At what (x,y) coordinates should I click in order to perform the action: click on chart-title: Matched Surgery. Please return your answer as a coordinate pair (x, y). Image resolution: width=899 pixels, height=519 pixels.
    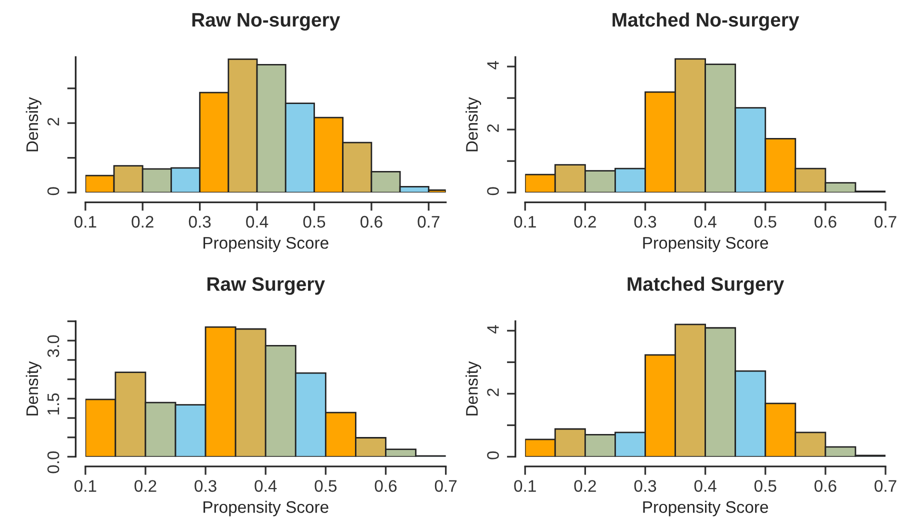
    Looking at the image, I should click on (706, 285).